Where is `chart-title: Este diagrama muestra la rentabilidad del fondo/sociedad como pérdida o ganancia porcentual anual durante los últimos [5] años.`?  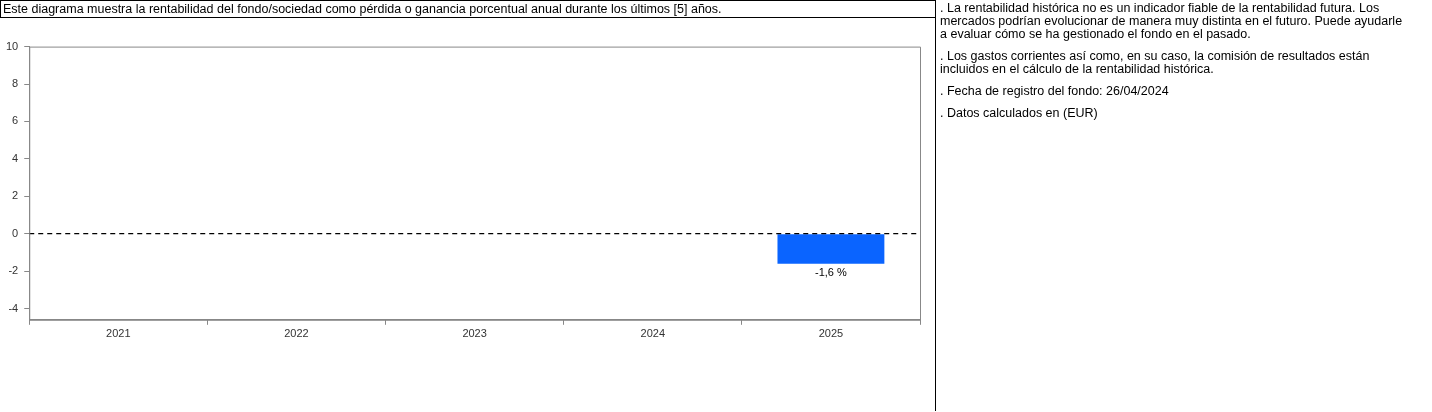 chart-title: Este diagrama muestra la rentabilidad del fondo/sociedad como pérdida o ganancia porcentual anual durante los últimos [5] años. is located at coordinates (468, 9).